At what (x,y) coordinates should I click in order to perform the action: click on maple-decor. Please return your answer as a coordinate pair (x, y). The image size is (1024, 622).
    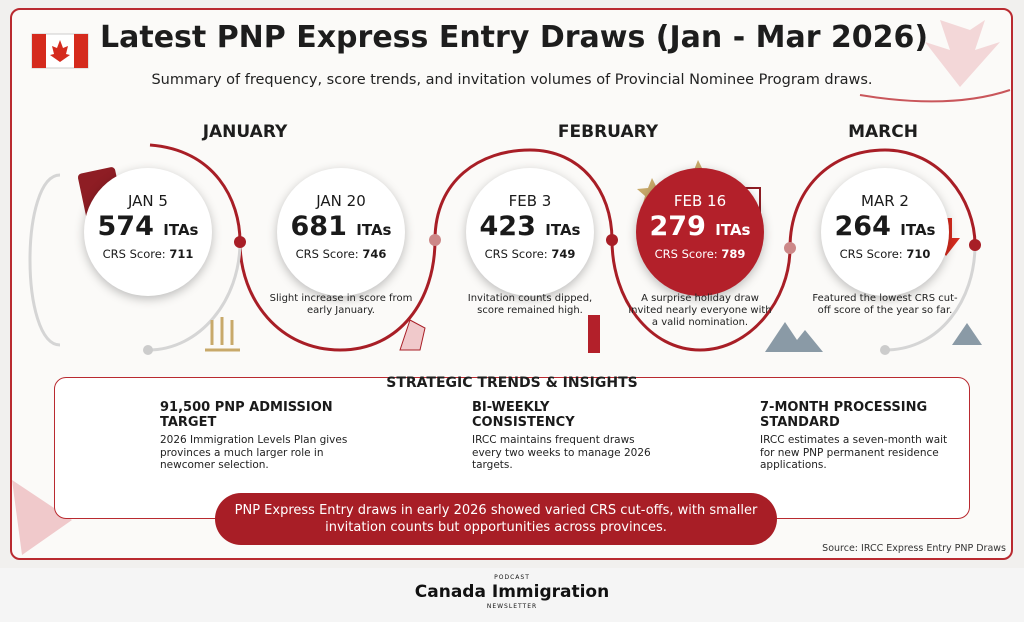
    Looking at the image, I should click on (962, 53).